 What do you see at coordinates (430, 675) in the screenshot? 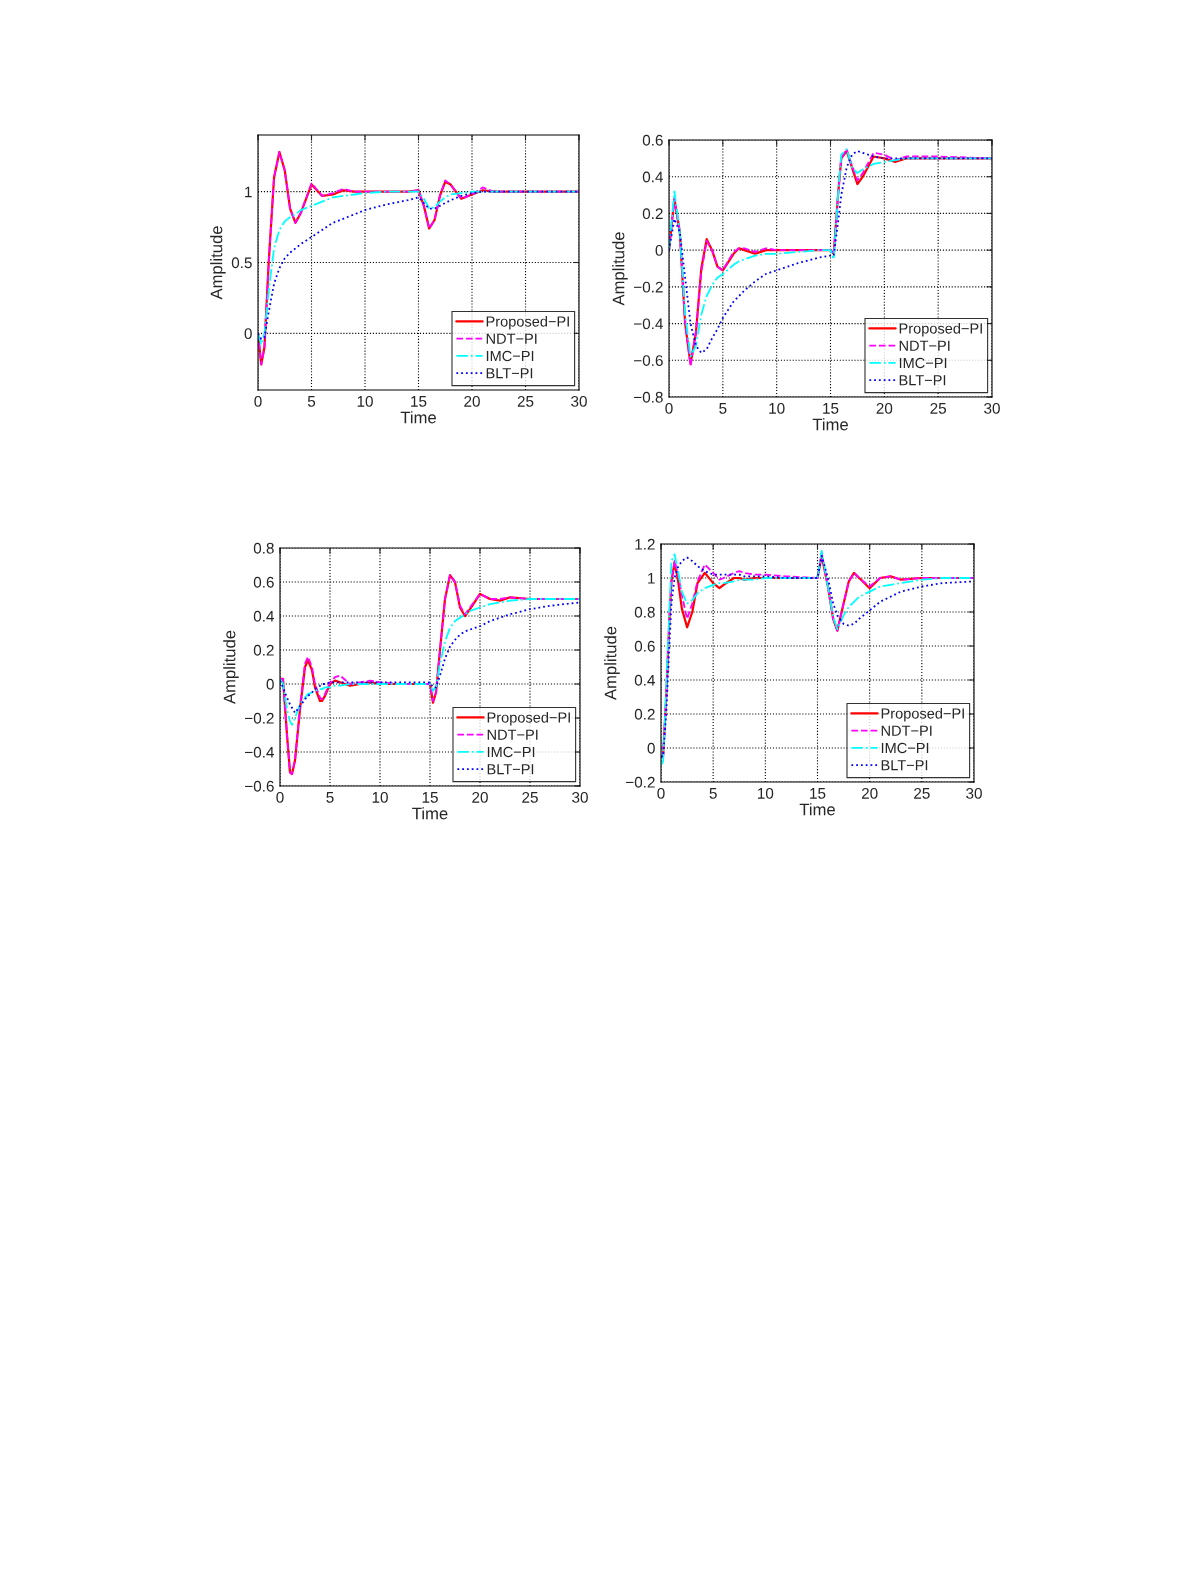
I see `line-series` at bounding box center [430, 675].